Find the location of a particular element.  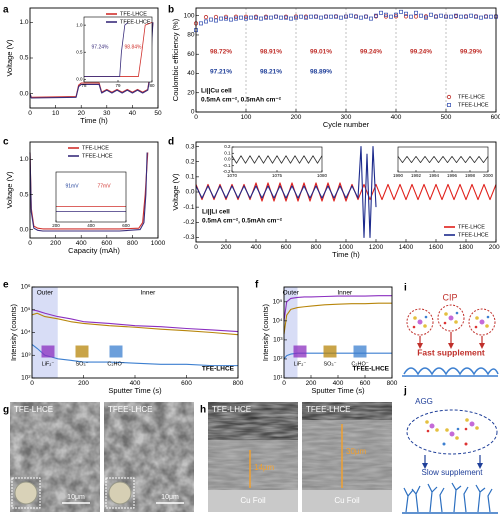

sem-texture is located at coordinates (347, 446).